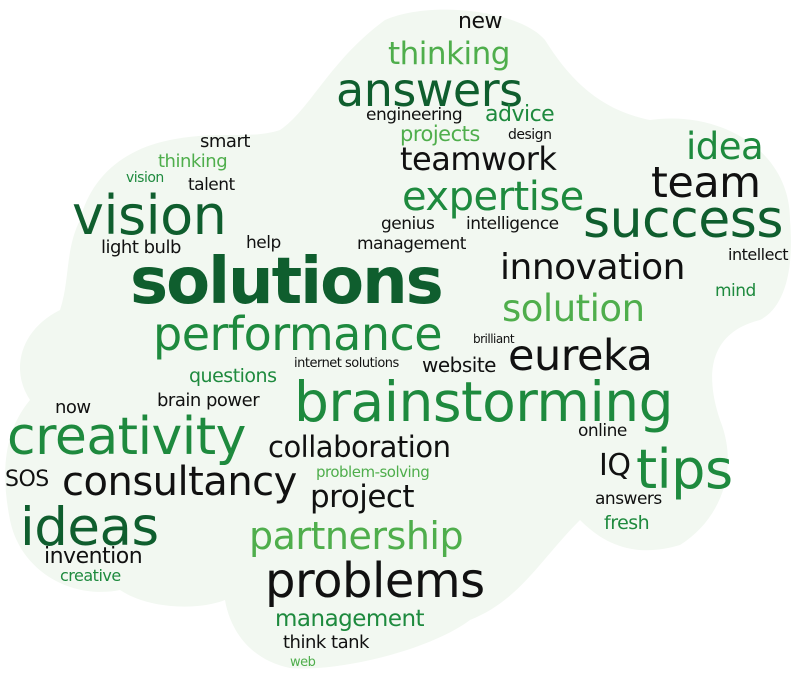  What do you see at coordinates (628, 499) in the screenshot?
I see `word-answers-small: answers` at bounding box center [628, 499].